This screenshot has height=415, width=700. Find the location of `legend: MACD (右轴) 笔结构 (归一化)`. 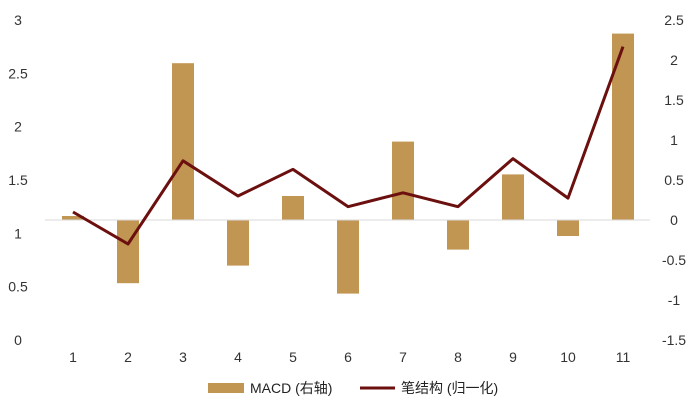

legend: MACD (右轴) 笔结构 (归一化) is located at coordinates (353, 388).